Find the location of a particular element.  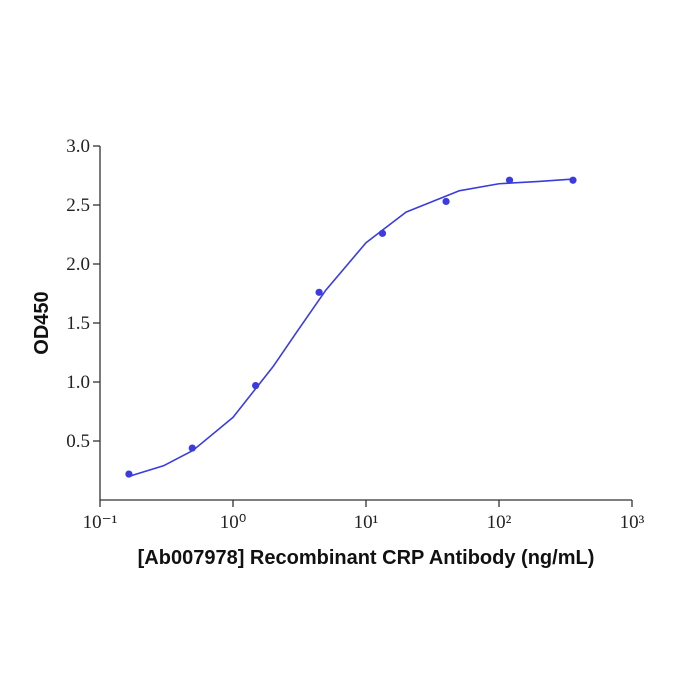

y-tick-label: 0.5 is located at coordinates (78, 441).